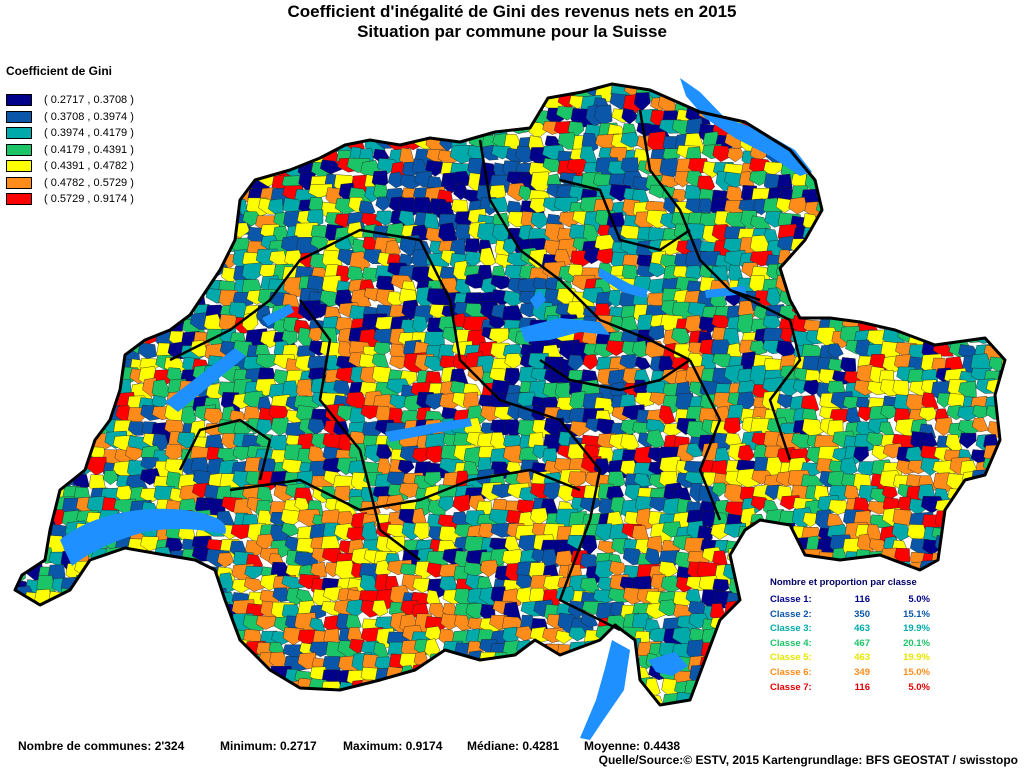  What do you see at coordinates (89, 116) in the screenshot?
I see `legend-label: ( 0.3708 , 0.3974 )` at bounding box center [89, 116].